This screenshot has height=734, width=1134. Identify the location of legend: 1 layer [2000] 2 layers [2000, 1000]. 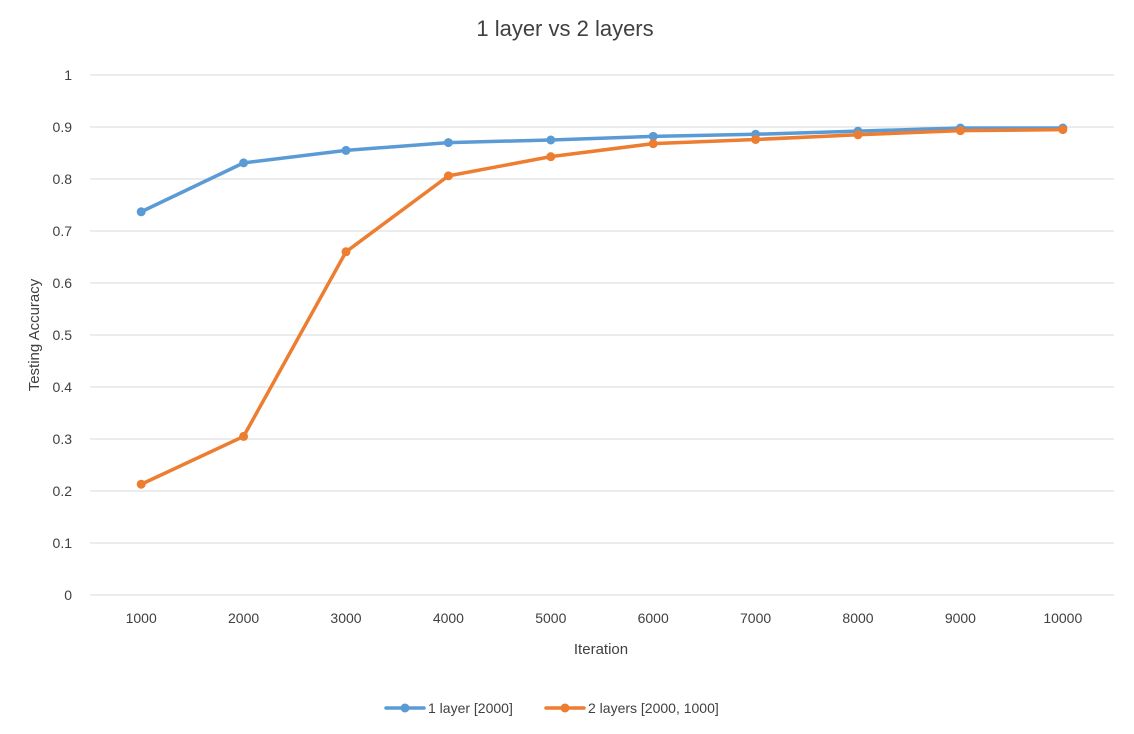
(551, 708).